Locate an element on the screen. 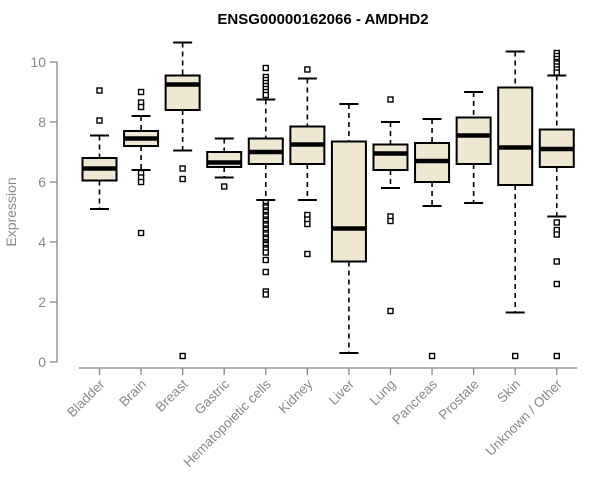 The image size is (600, 500). box-kidney is located at coordinates (307, 162).